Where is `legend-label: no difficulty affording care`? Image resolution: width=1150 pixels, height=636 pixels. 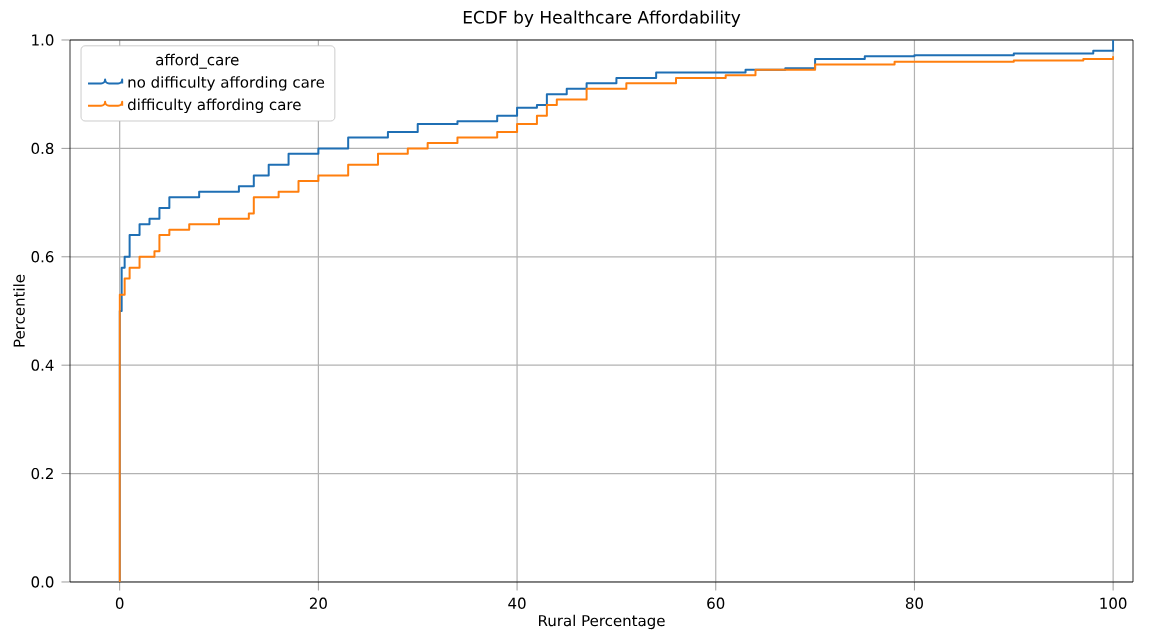 legend-label: no difficulty affording care is located at coordinates (226, 83).